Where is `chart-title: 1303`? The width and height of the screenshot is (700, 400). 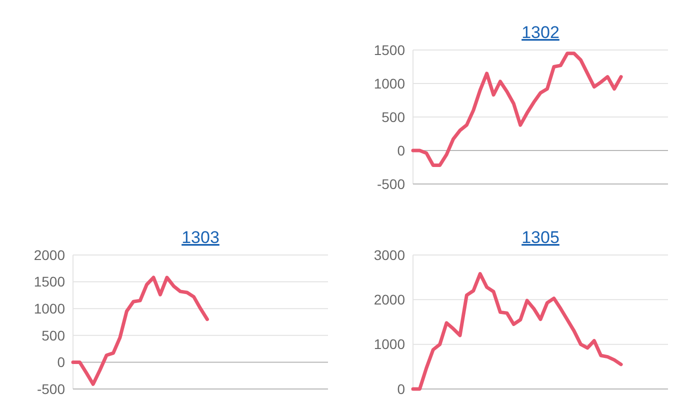 chart-title: 1303 is located at coordinates (201, 237).